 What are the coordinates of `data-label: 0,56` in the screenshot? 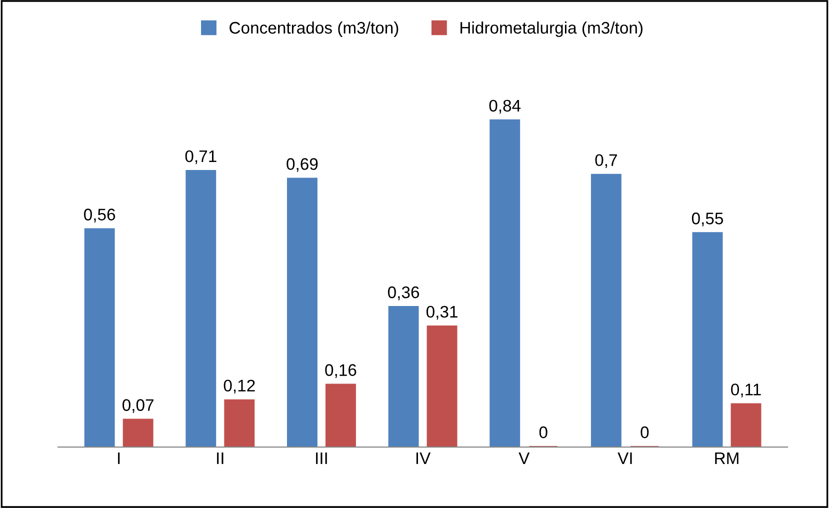 It's located at (100, 215).